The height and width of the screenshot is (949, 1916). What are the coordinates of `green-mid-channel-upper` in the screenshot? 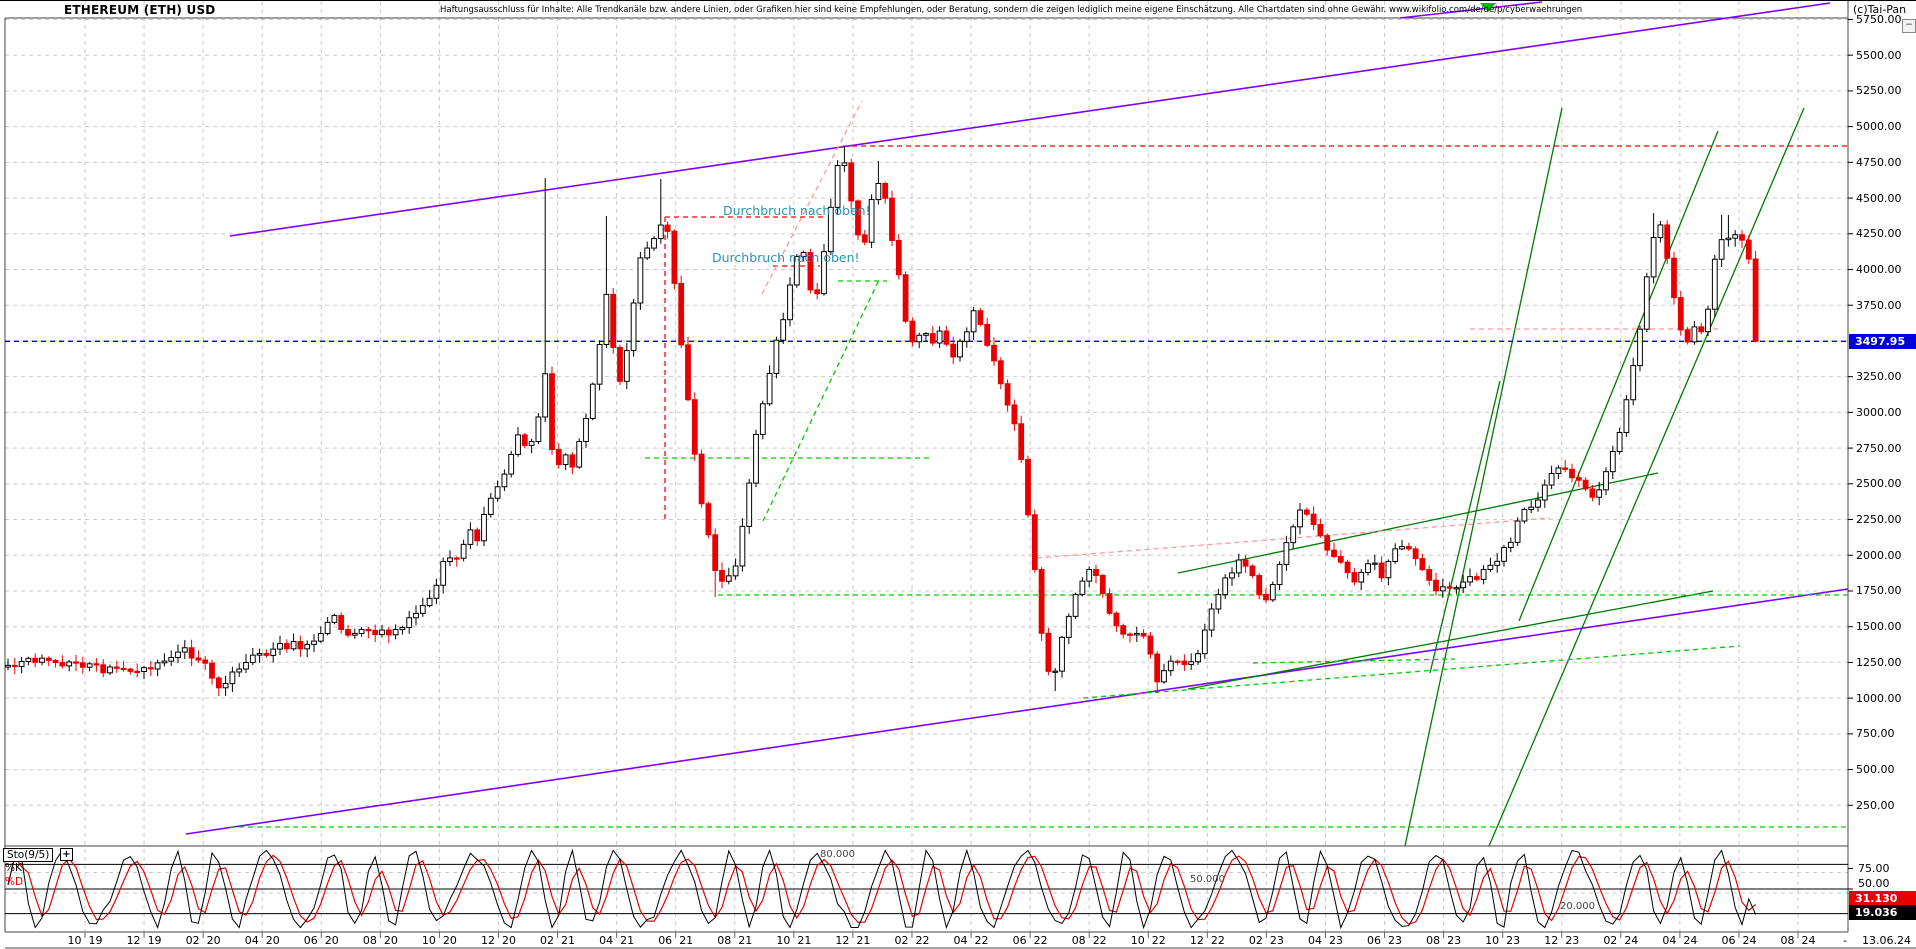 It's located at (1418, 523).